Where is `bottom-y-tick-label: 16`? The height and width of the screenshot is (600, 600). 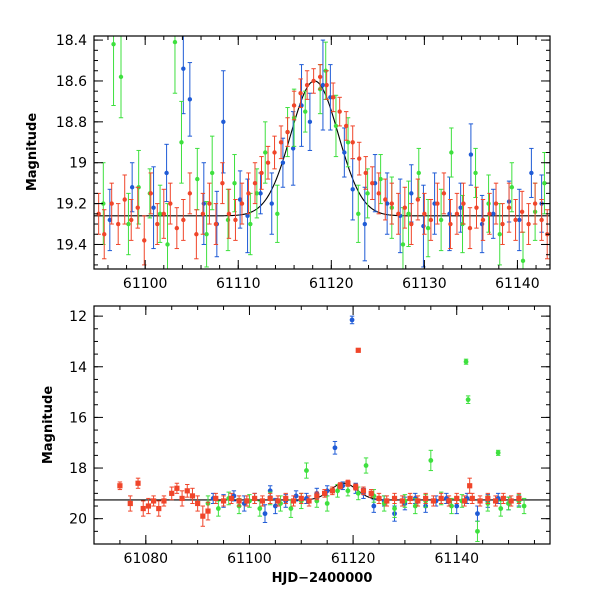 bottom-y-tick-label: 16 is located at coordinates (78, 418).